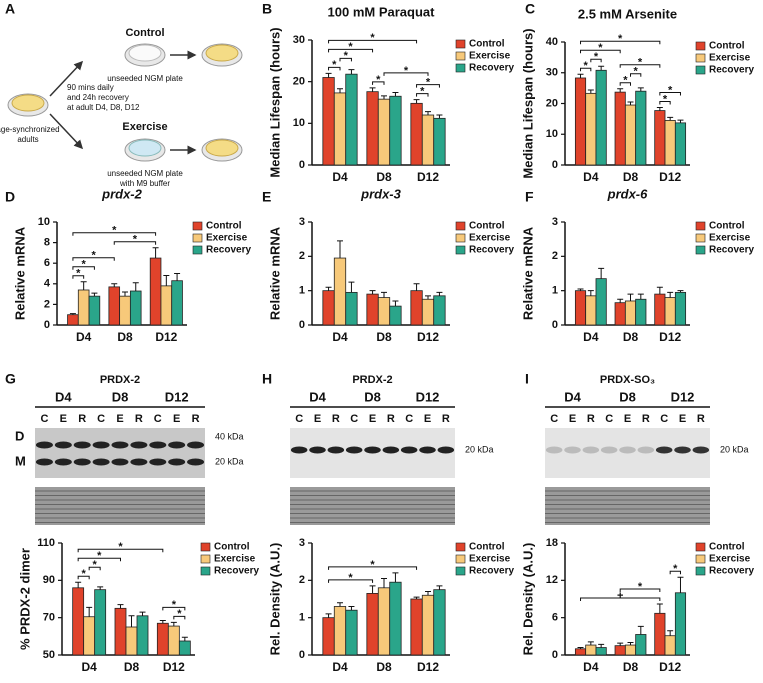 The width and height of the screenshot is (763, 683). I want to click on loading-control, so click(372, 506).